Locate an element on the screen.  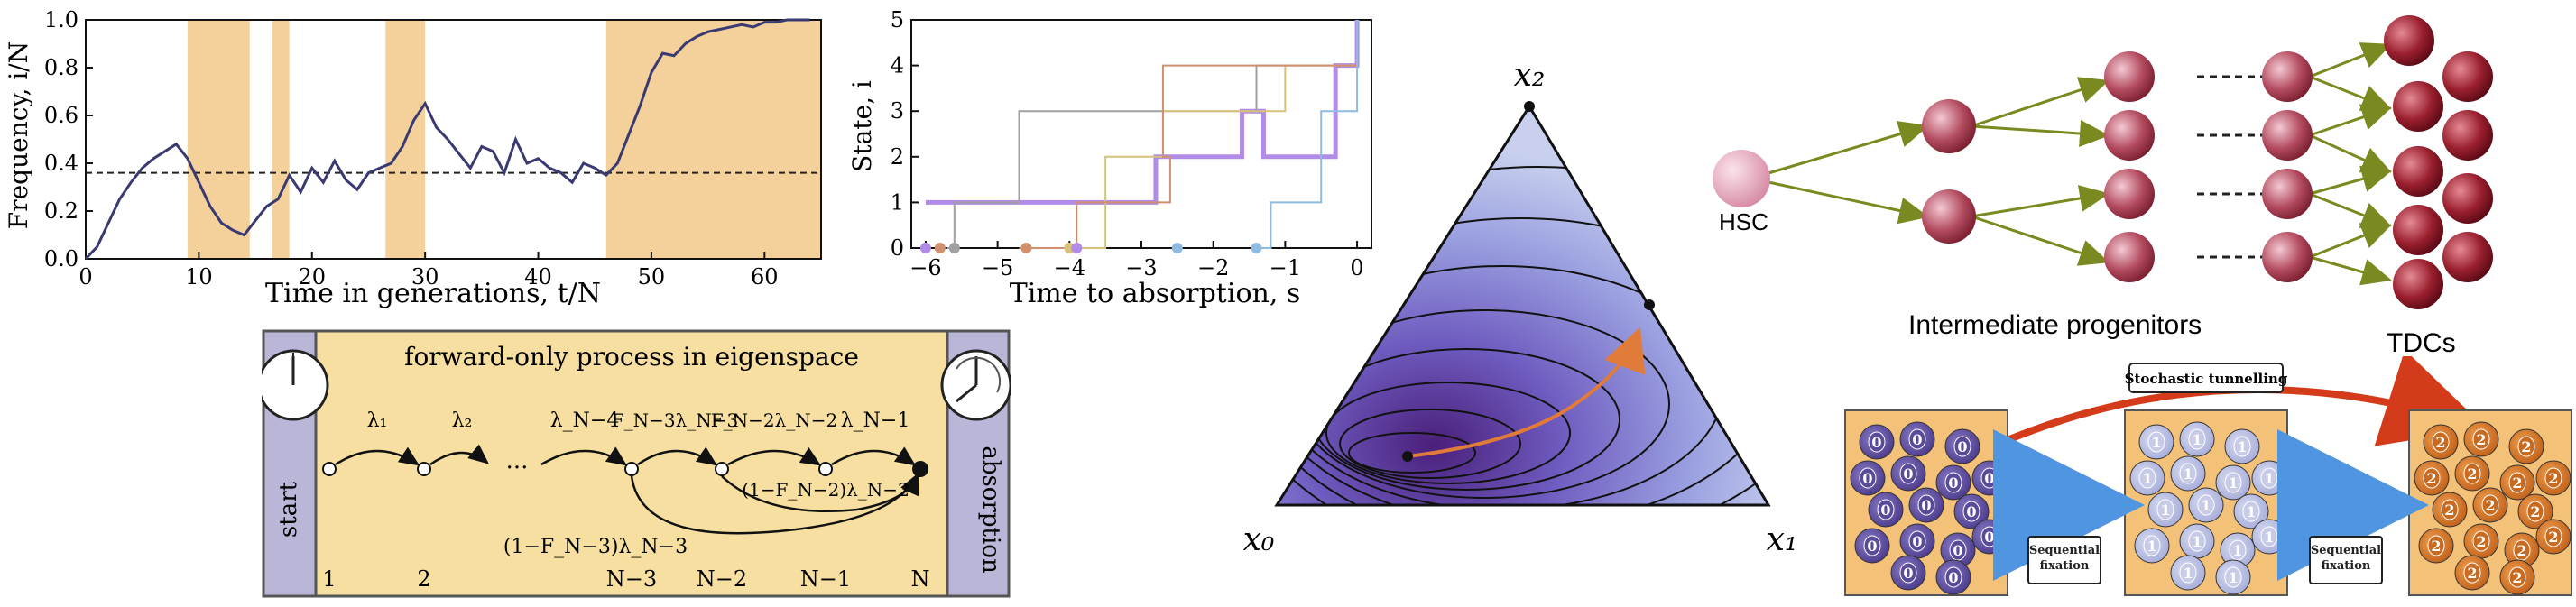
hsc-label: HSC is located at coordinates (1743, 221).